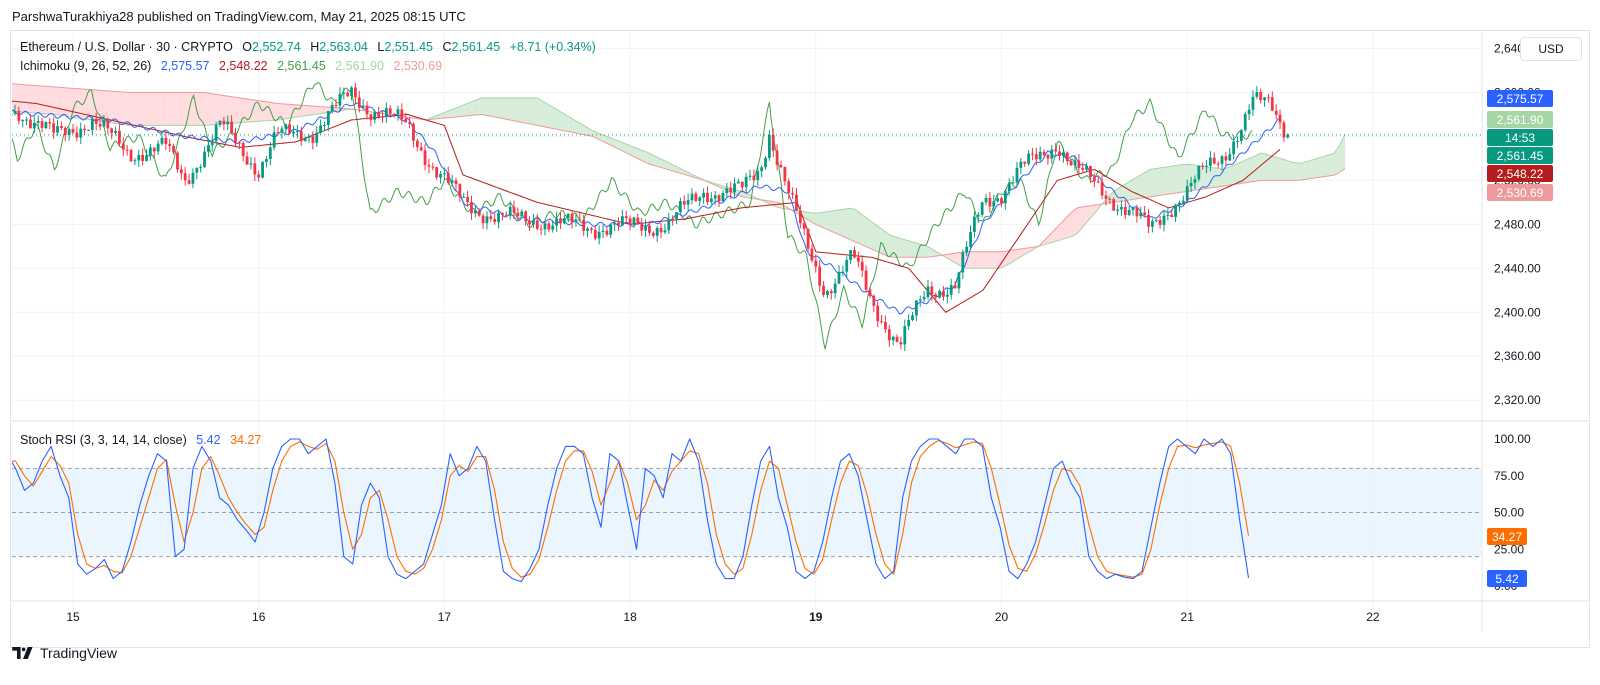 The height and width of the screenshot is (685, 1600). I want to click on footer-brand: TradingView, so click(64, 653).